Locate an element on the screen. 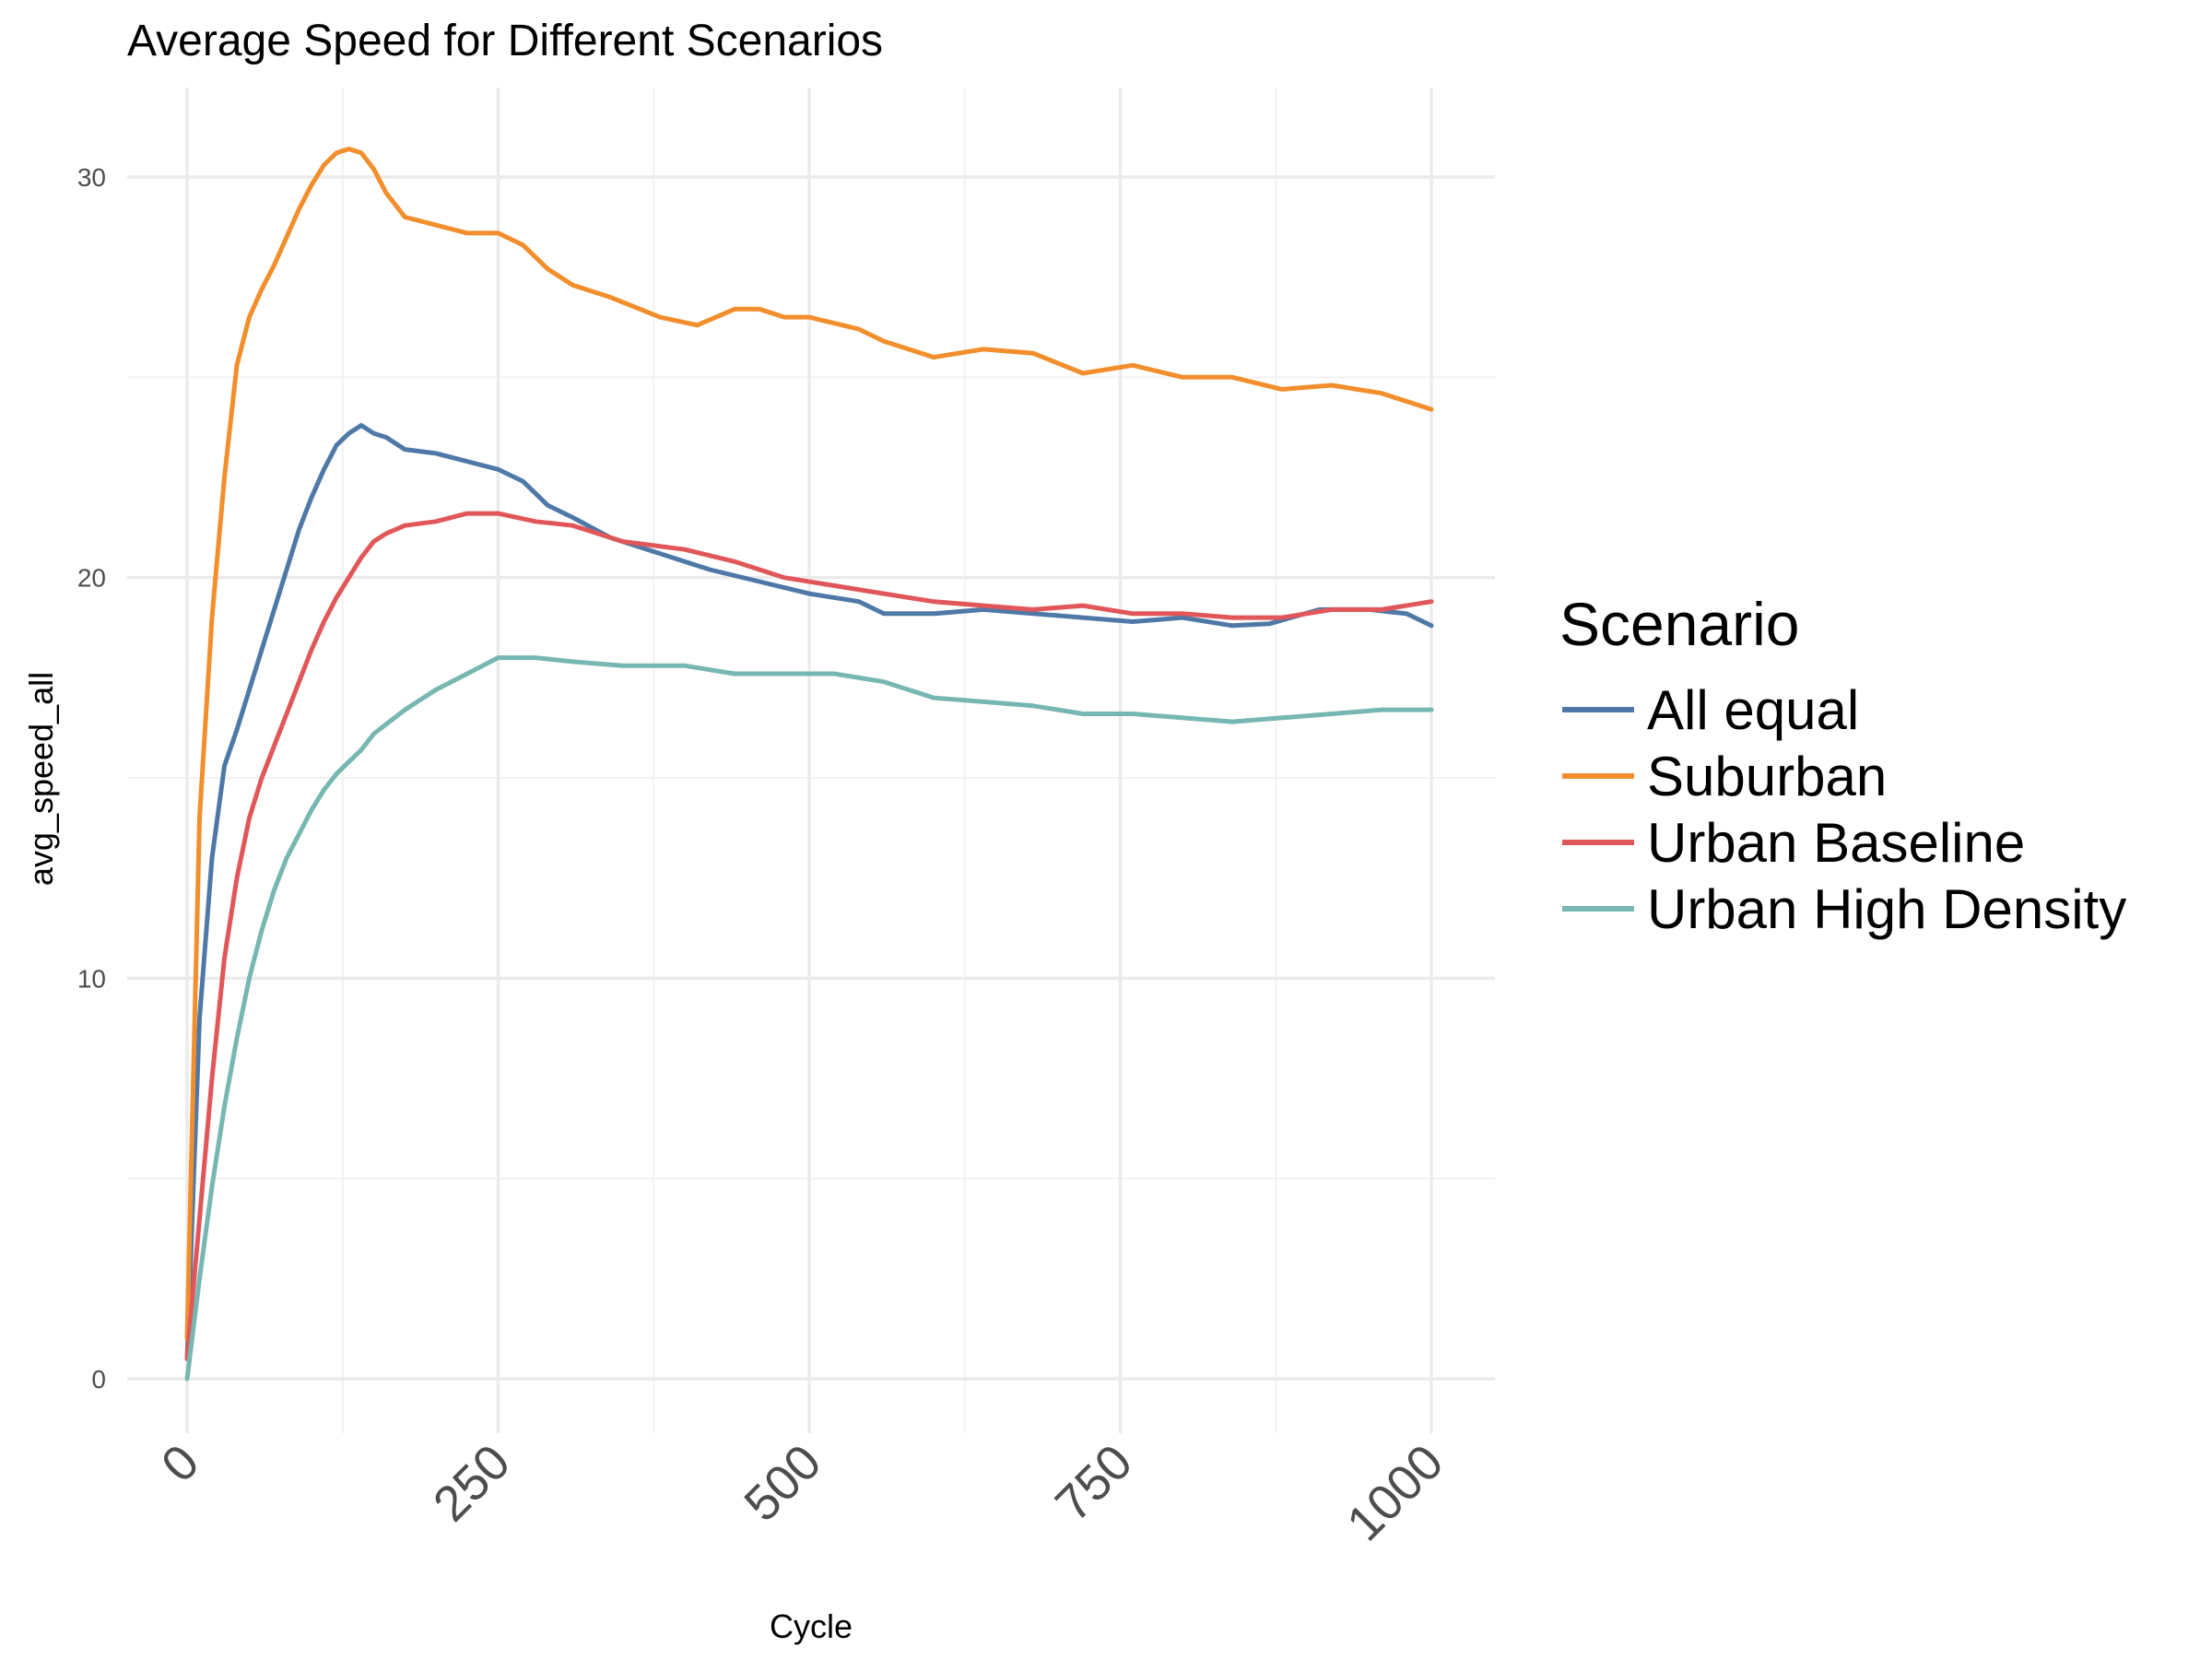 The height and width of the screenshot is (1659, 2212). y-tick-label: 0 is located at coordinates (98, 1379).